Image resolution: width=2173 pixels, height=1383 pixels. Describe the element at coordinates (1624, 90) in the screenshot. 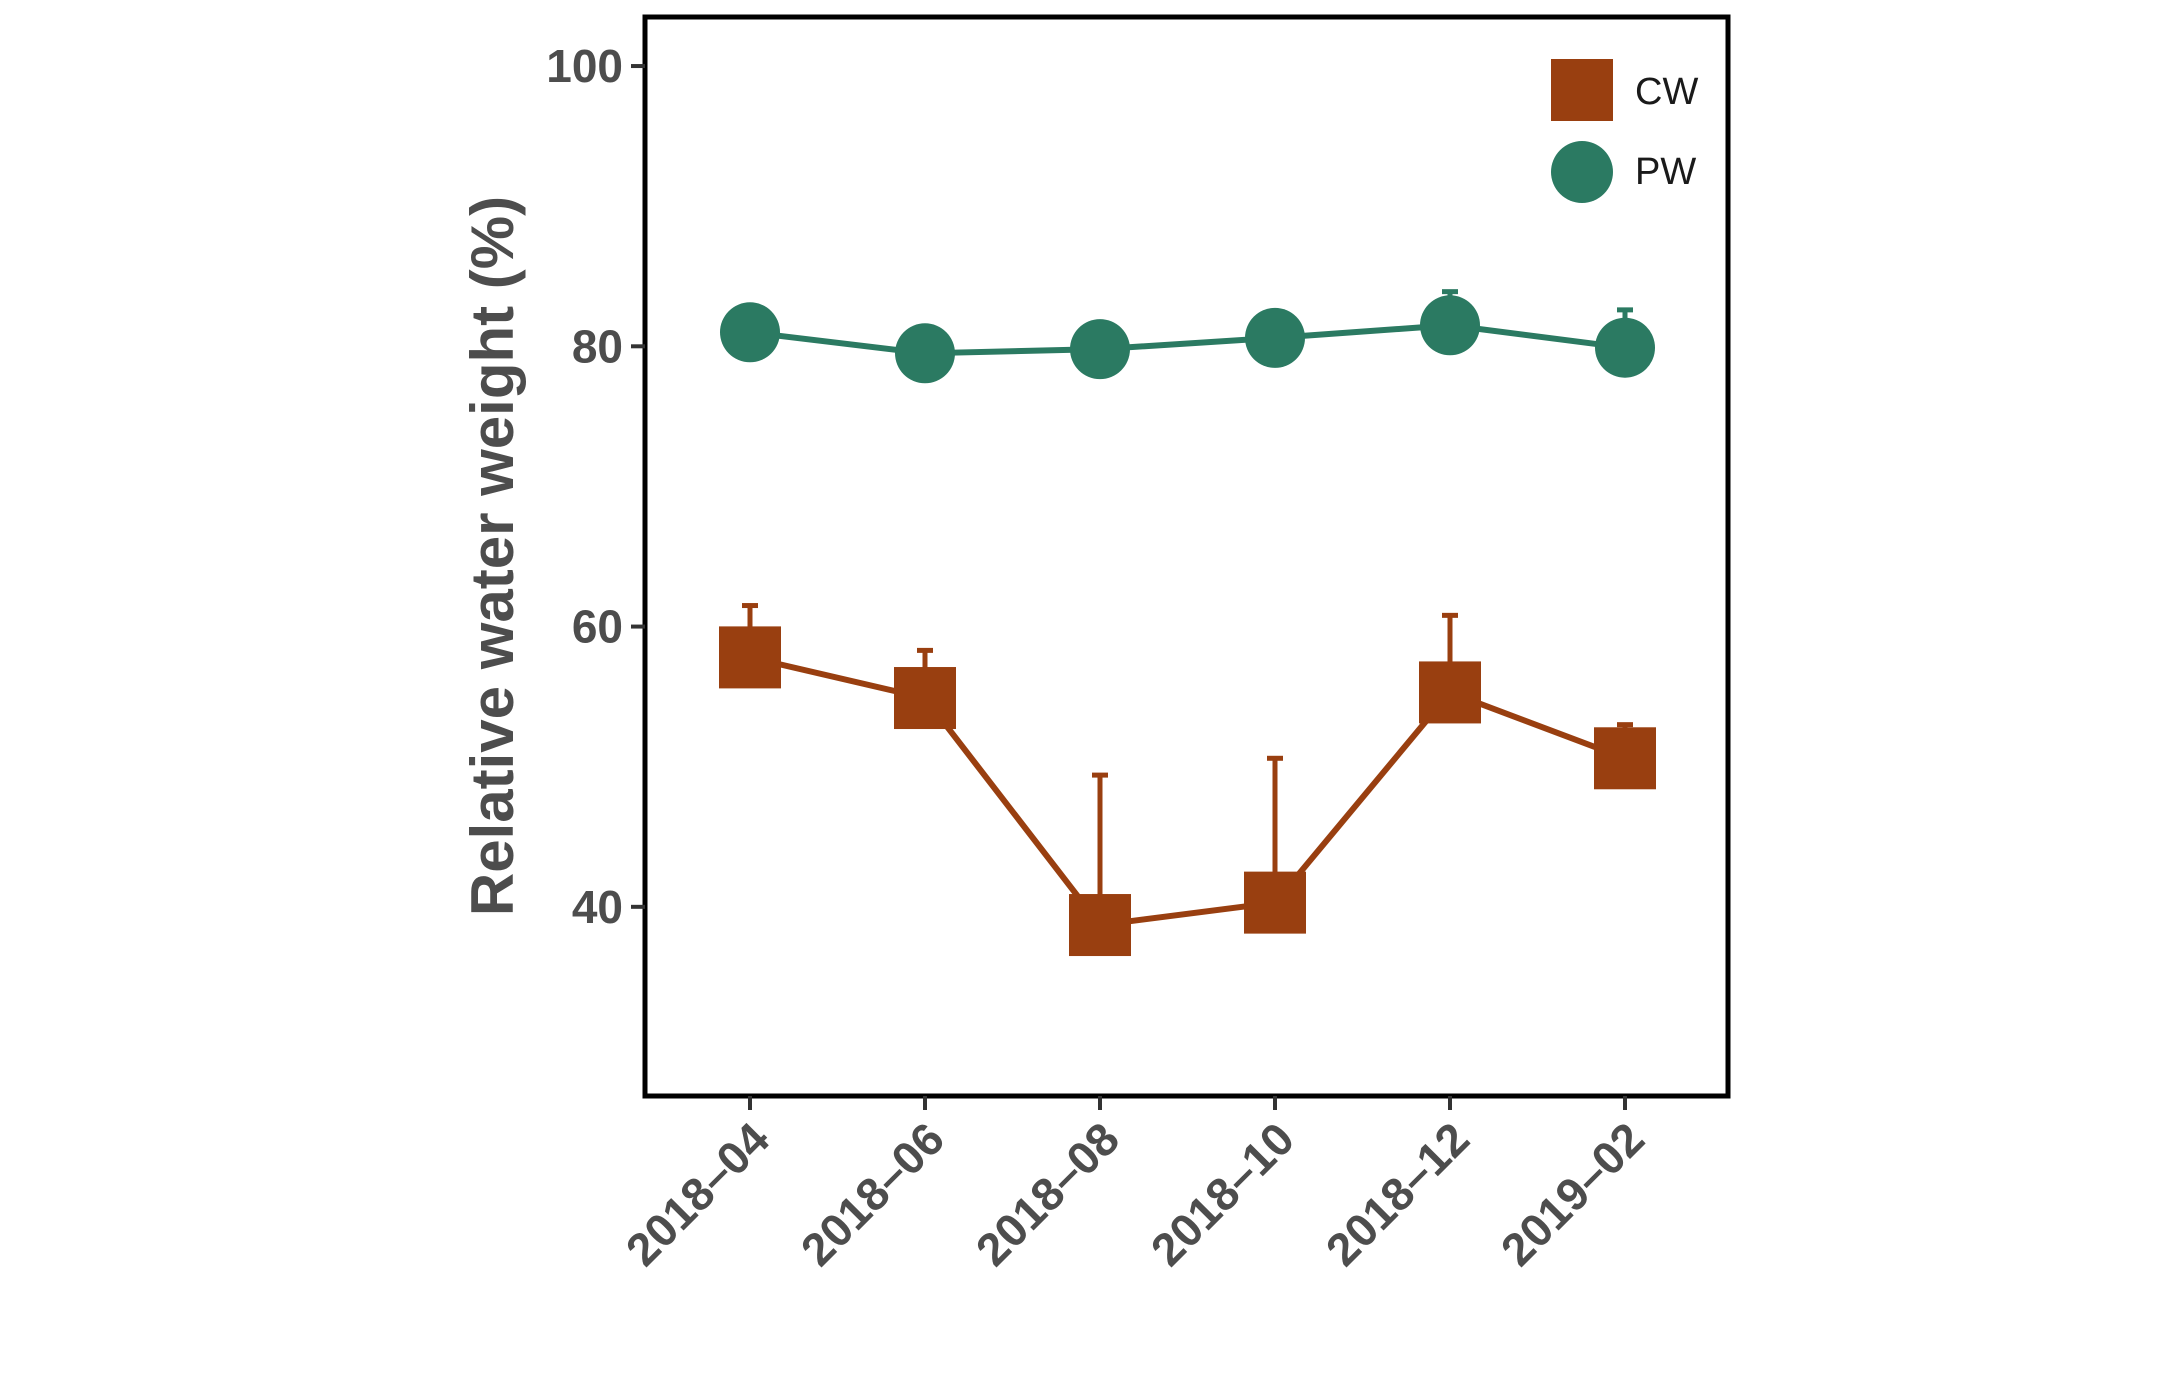

I see `legend-item-cw: CW` at that location.